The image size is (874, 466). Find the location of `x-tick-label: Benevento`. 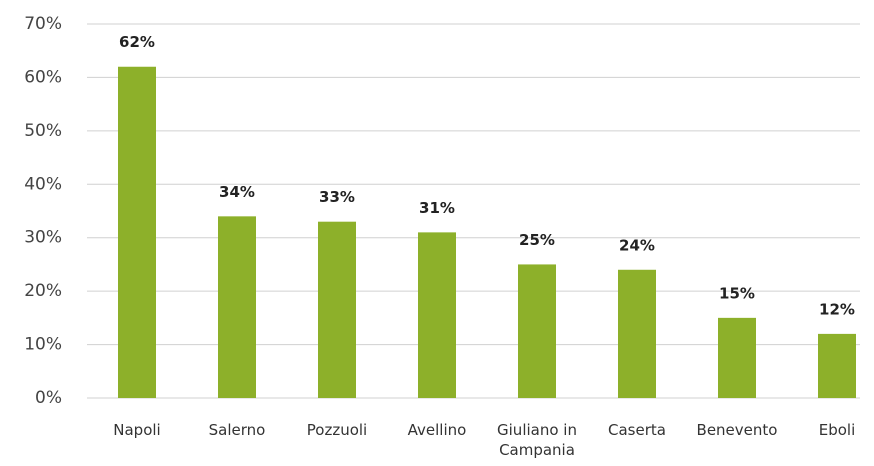

x-tick-label: Benevento is located at coordinates (737, 430).